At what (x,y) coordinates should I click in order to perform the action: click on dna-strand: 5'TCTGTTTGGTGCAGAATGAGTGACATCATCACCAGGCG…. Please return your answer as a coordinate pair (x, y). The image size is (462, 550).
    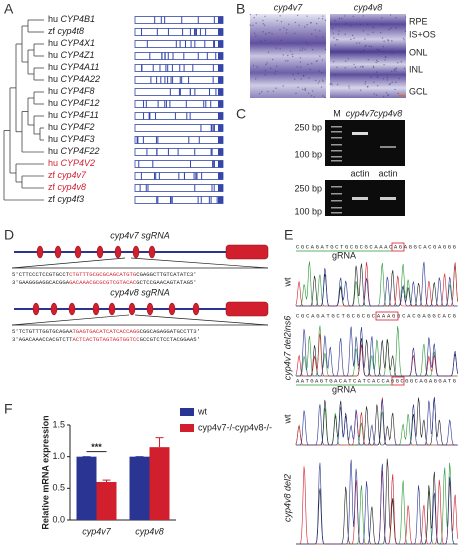
    Looking at the image, I should click on (106, 331).